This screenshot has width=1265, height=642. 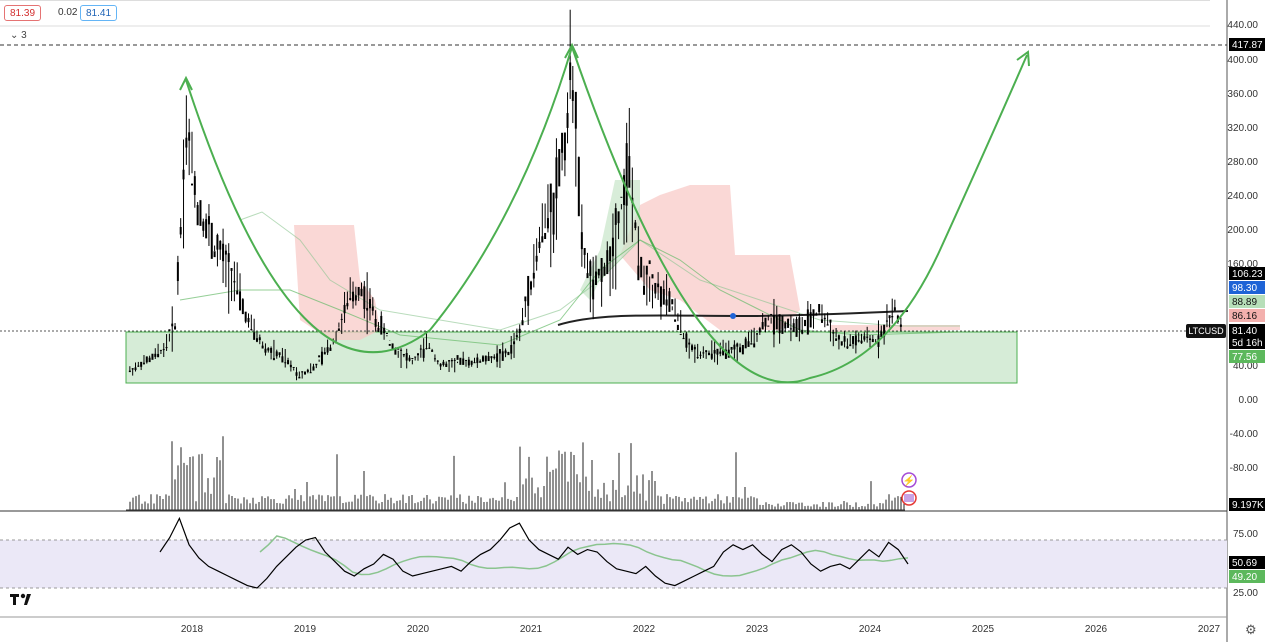 What do you see at coordinates (1248, 505) in the screenshot?
I see `price-label: 9.197K` at bounding box center [1248, 505].